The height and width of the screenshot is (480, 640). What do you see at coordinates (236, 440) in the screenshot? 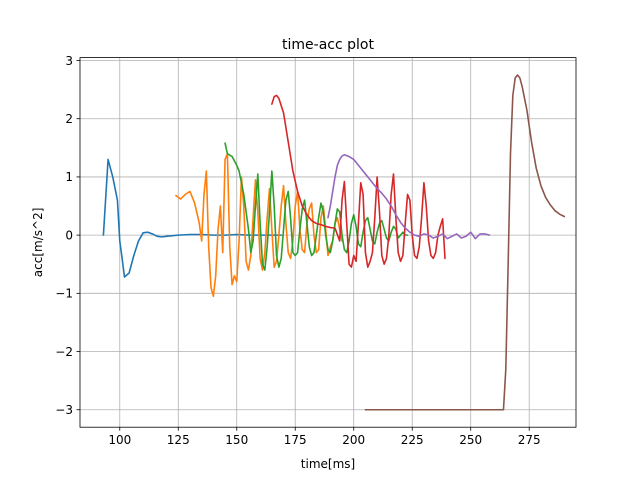
I see `x-tick-label: 150` at bounding box center [236, 440].